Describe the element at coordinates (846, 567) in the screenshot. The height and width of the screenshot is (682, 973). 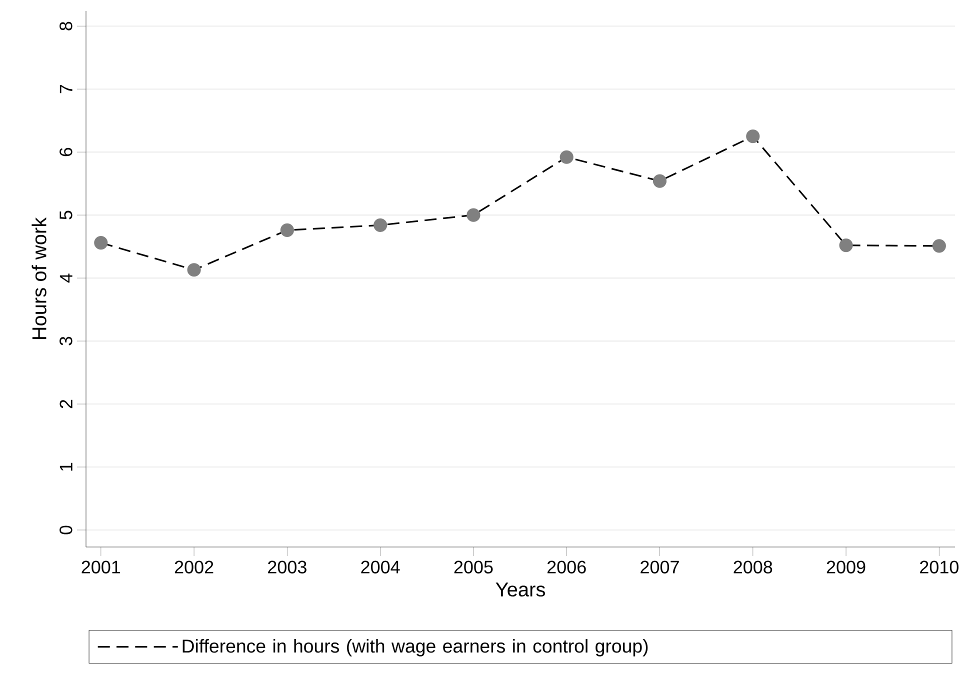
I see `x-tick-label: 2009` at that location.